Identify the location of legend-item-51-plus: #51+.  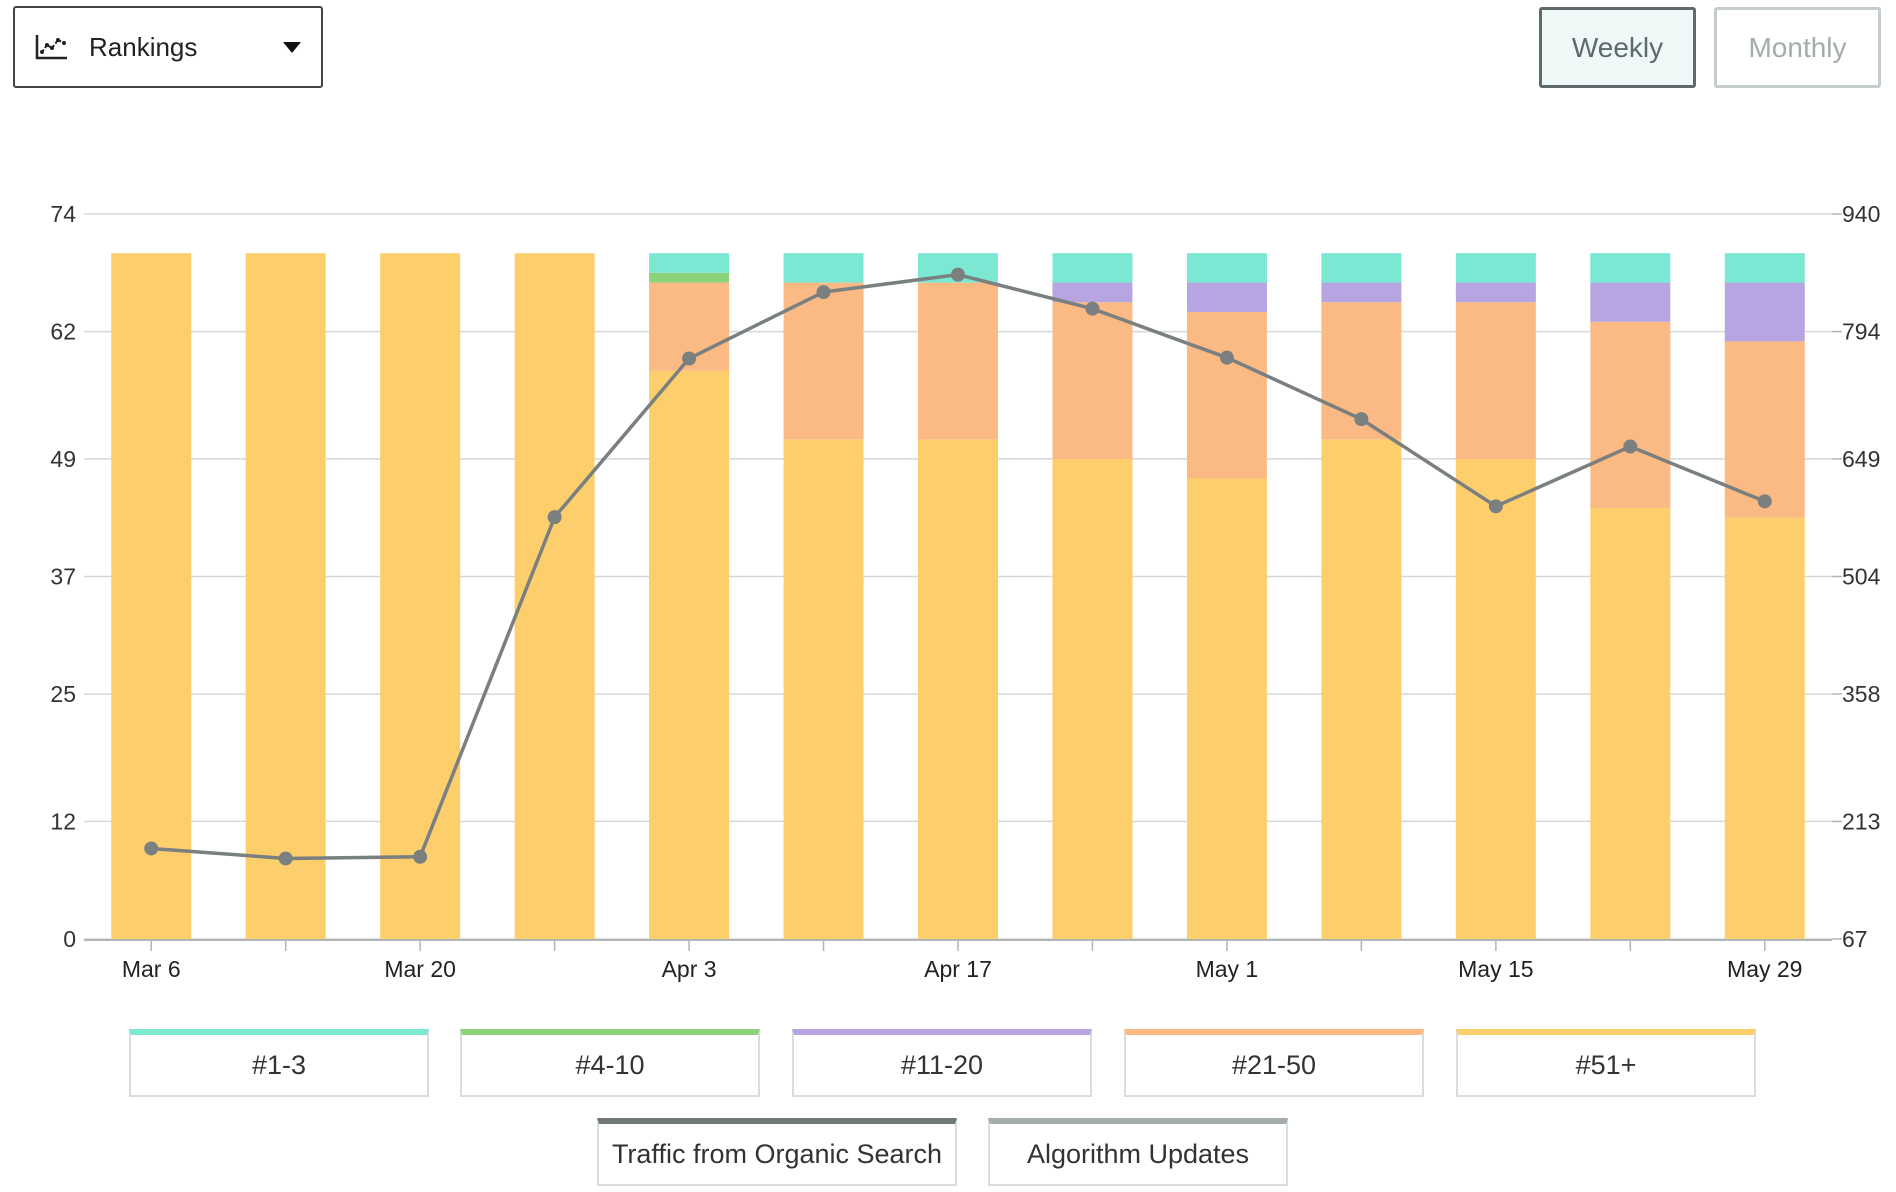
(1606, 1063).